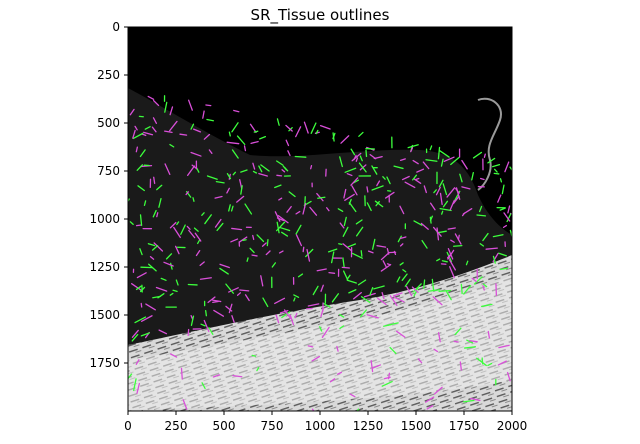 Image resolution: width=640 pixels, height=444 pixels. Describe the element at coordinates (108, 195) in the screenshot. I see `y-axis: 0 250 500 750 1000 1250 1500 1750` at that location.